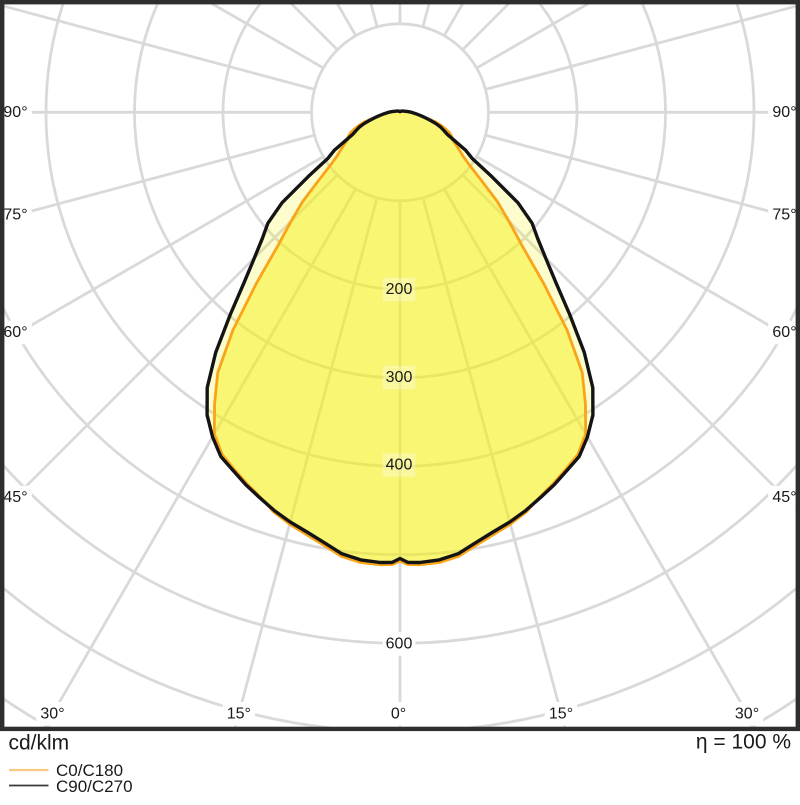 The width and height of the screenshot is (800, 805). What do you see at coordinates (398, 713) in the screenshot?
I see `svg-text: 0°` at bounding box center [398, 713].